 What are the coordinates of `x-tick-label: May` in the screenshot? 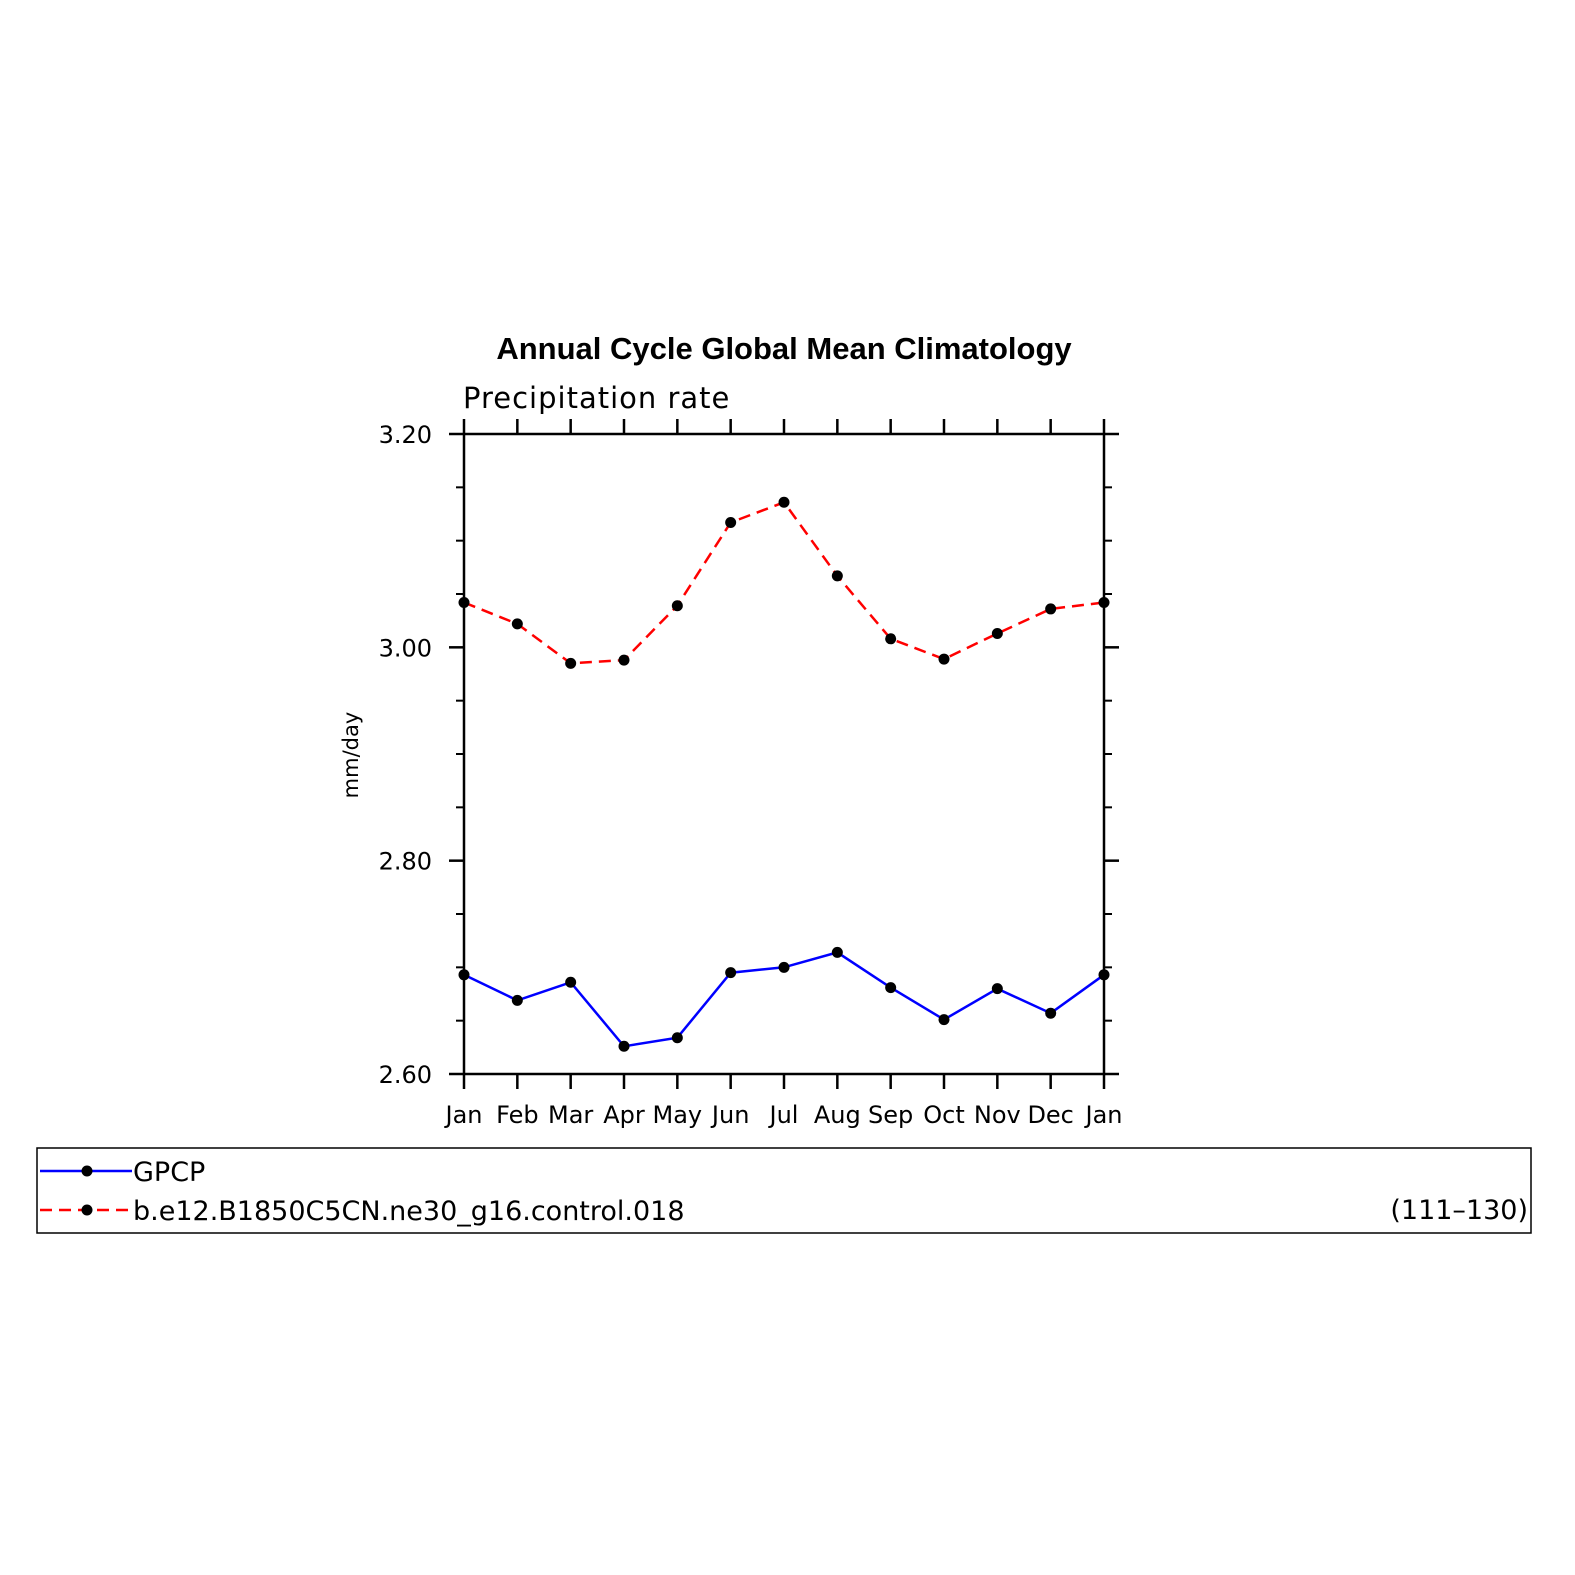 It's located at (678, 1115).